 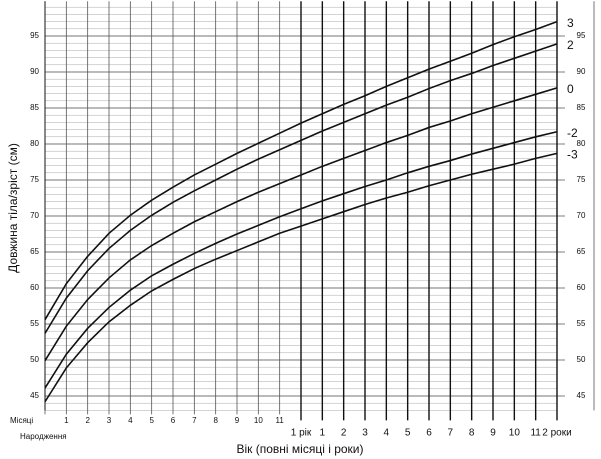 I want to click on x-unit-label: Місяці, so click(x=21, y=420).